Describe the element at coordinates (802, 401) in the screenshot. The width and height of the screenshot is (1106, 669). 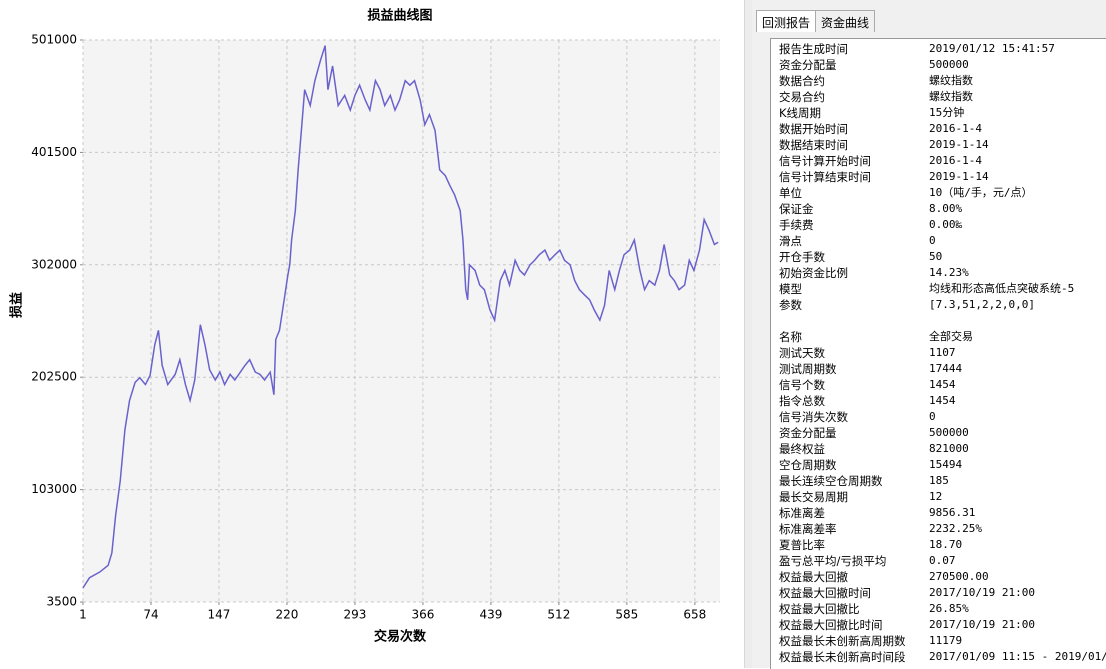
I see `report-key: 指令总数` at that location.